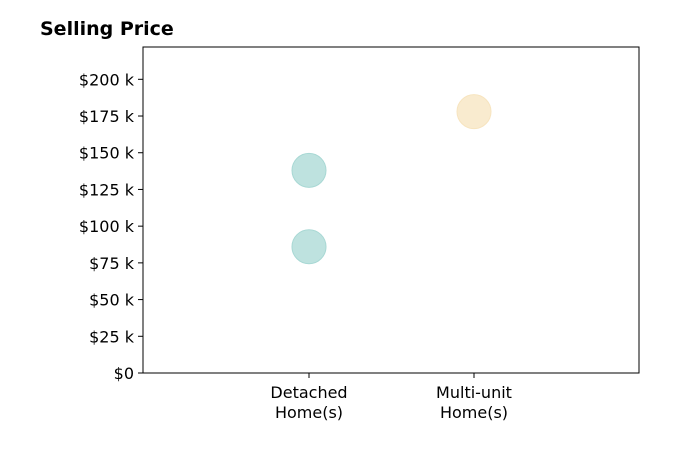 This screenshot has height=462, width=679. I want to click on y-tick-label: $25 k, so click(112, 336).